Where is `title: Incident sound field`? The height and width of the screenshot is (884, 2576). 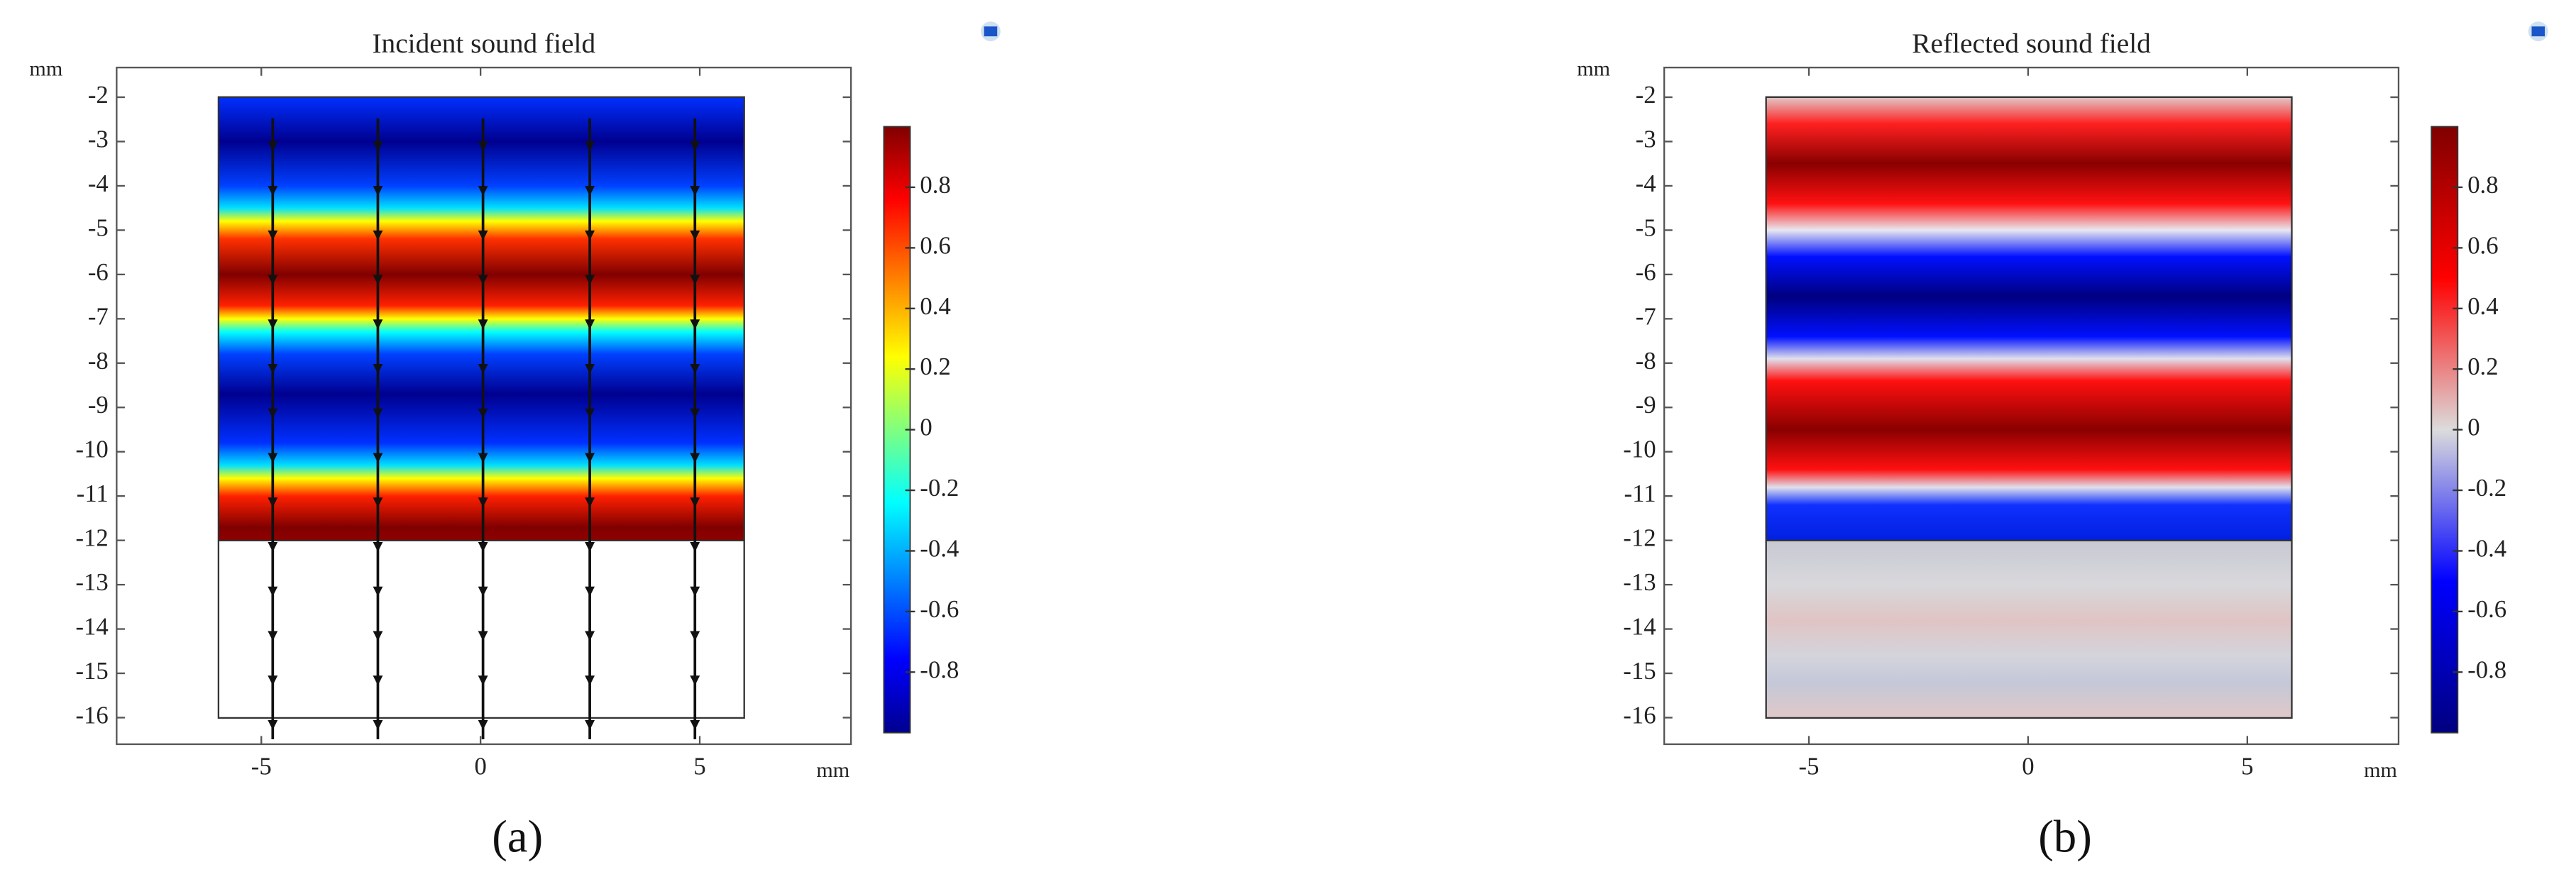 title: Incident sound field is located at coordinates (483, 44).